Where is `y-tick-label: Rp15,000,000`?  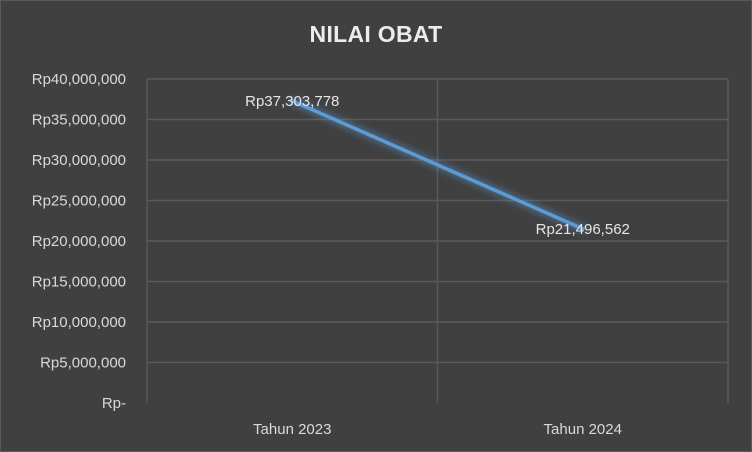 y-tick-label: Rp15,000,000 is located at coordinates (79, 282).